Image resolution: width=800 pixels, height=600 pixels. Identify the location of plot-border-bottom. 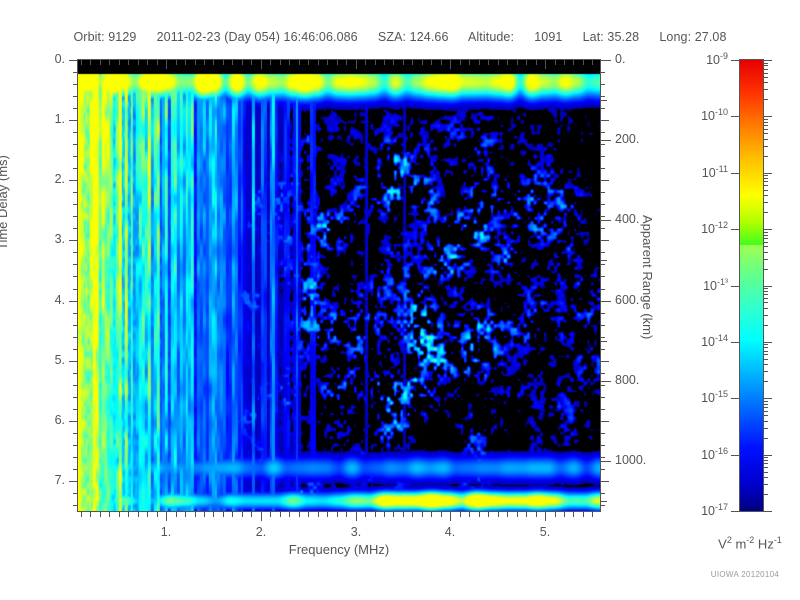
(339, 511).